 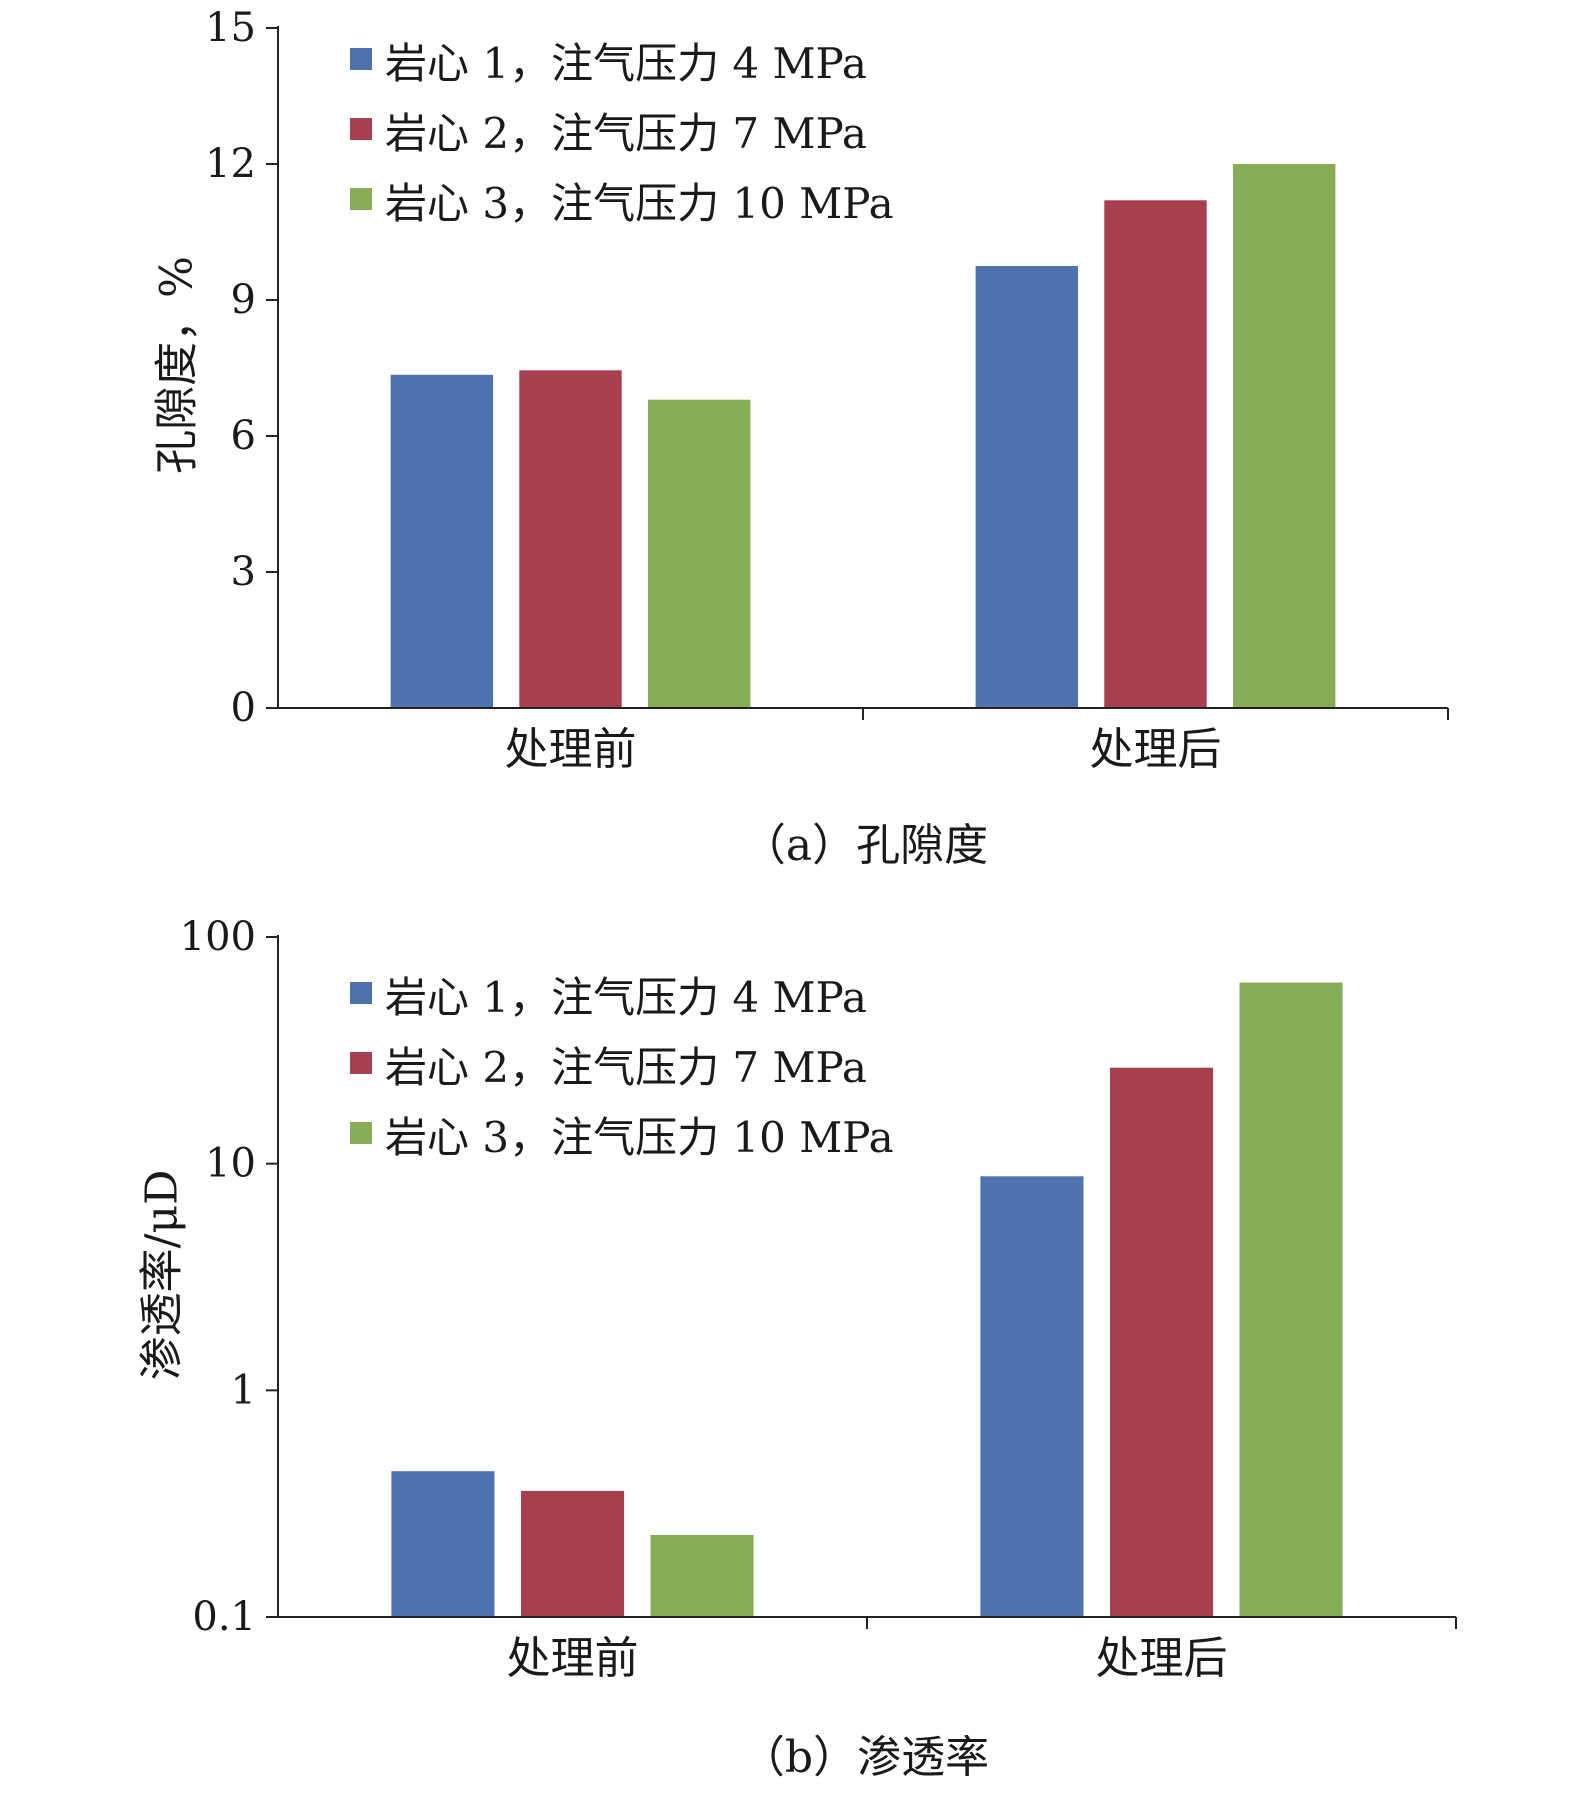 I want to click on porosity-y-axis-label: 孔隙度，%, so click(x=177, y=365).